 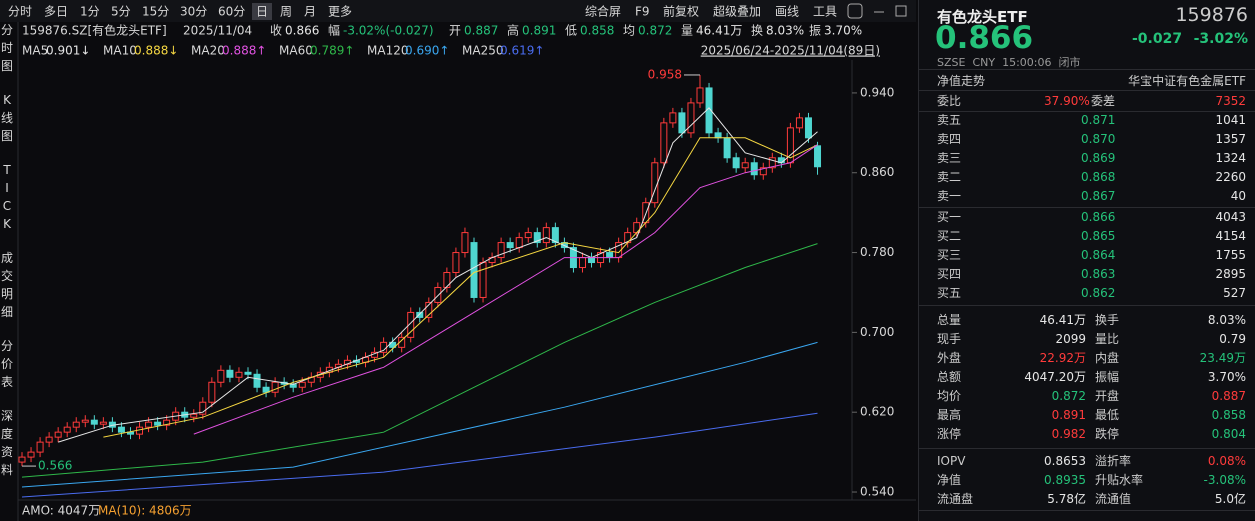 I want to click on cell: 0.865, so click(x=1098, y=236).